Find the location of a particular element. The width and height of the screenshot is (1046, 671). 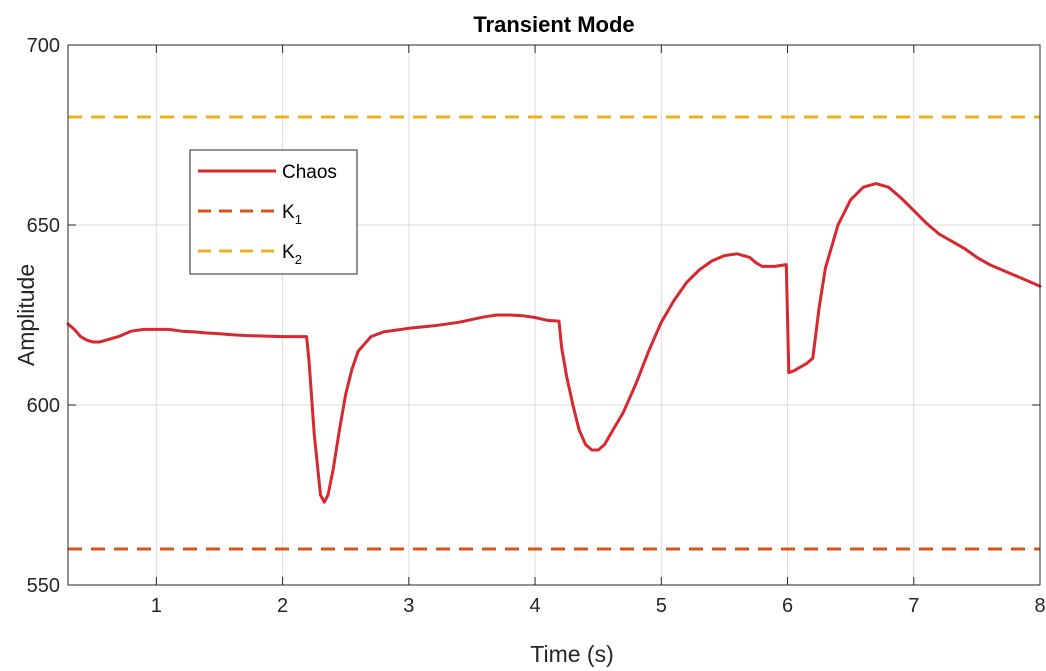

x-tick-label: 8 is located at coordinates (1039, 606).